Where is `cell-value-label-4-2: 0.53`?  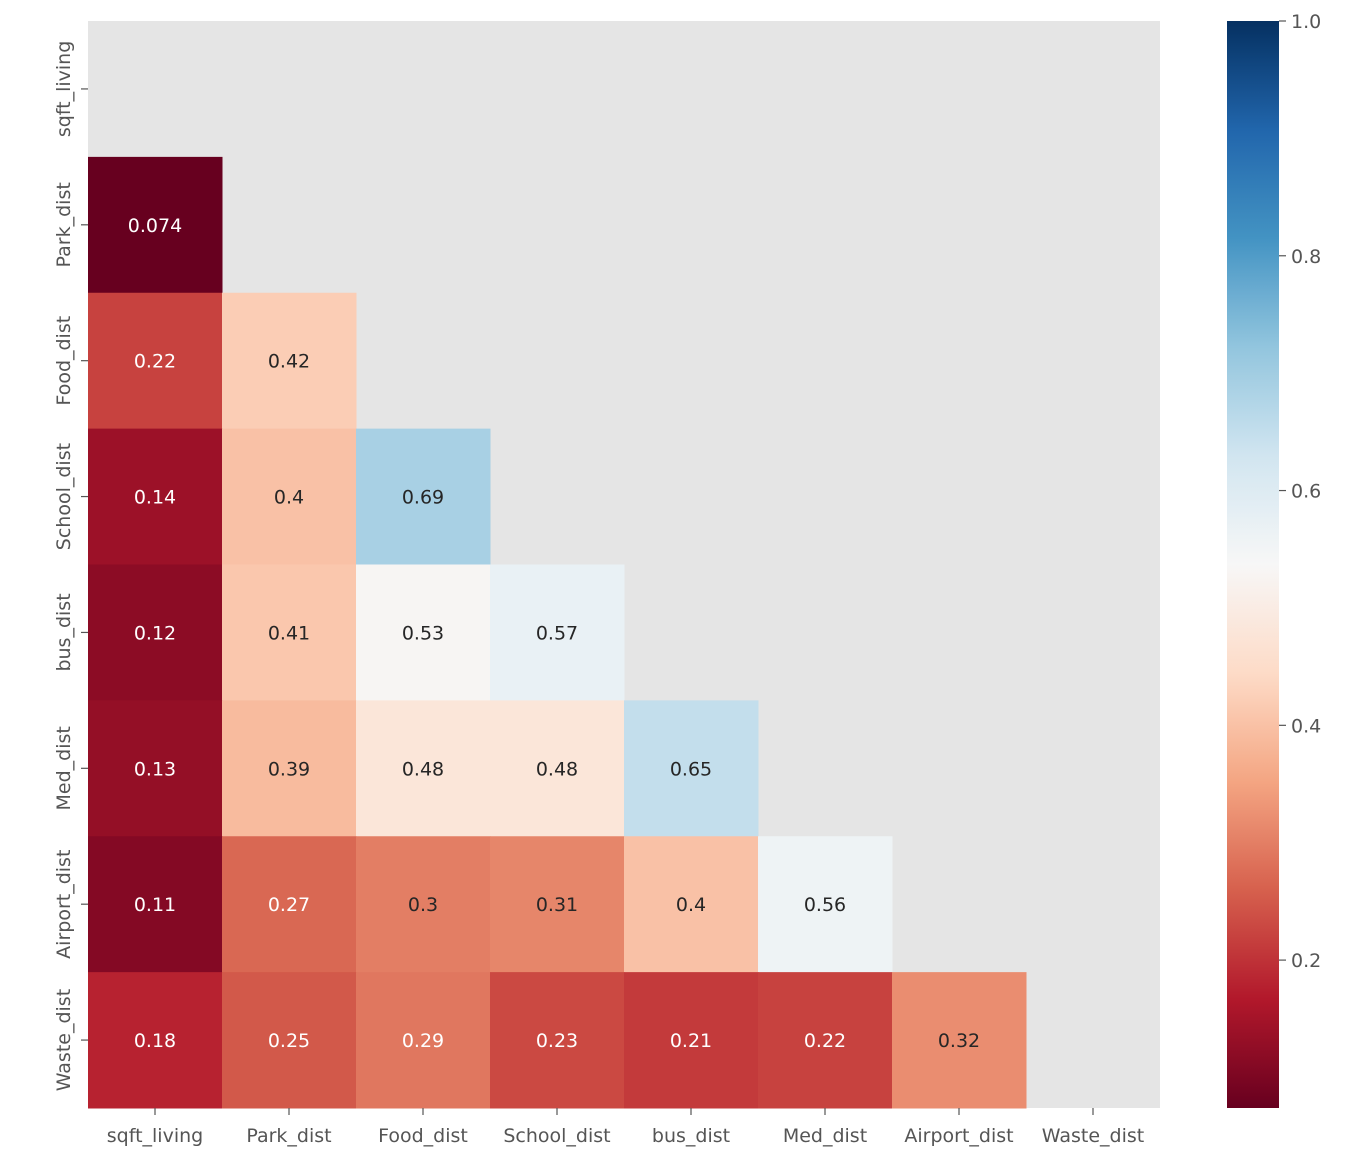 cell-value-label-4-2: 0.53 is located at coordinates (423, 633).